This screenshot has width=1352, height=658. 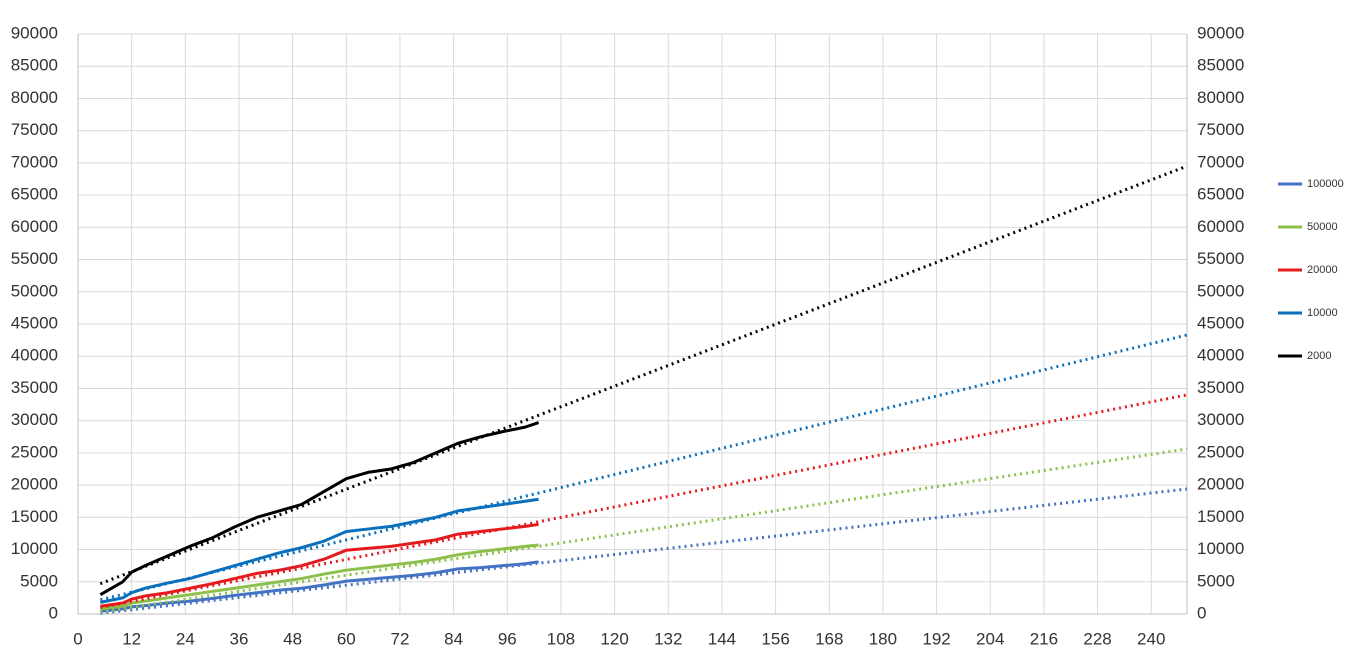 I want to click on y2-tick-label: 45000, so click(x=1220, y=322).